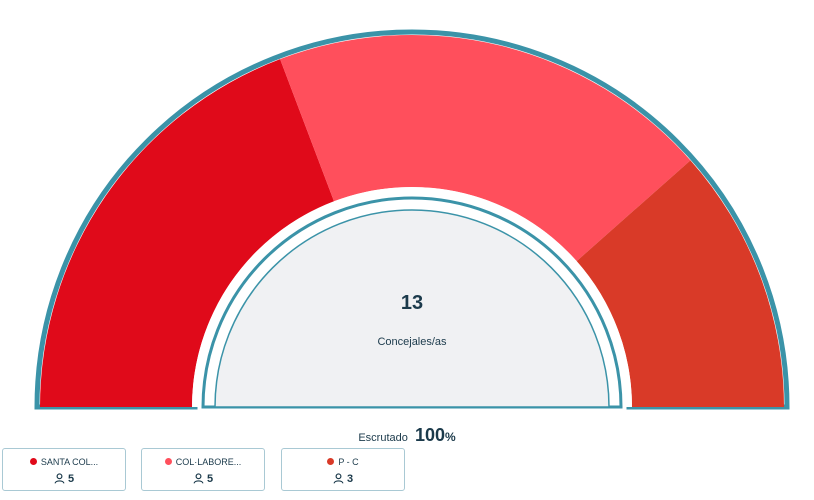 This screenshot has height=500, width=814. What do you see at coordinates (429, 435) in the screenshot?
I see `scrutiny-value: 100` at bounding box center [429, 435].